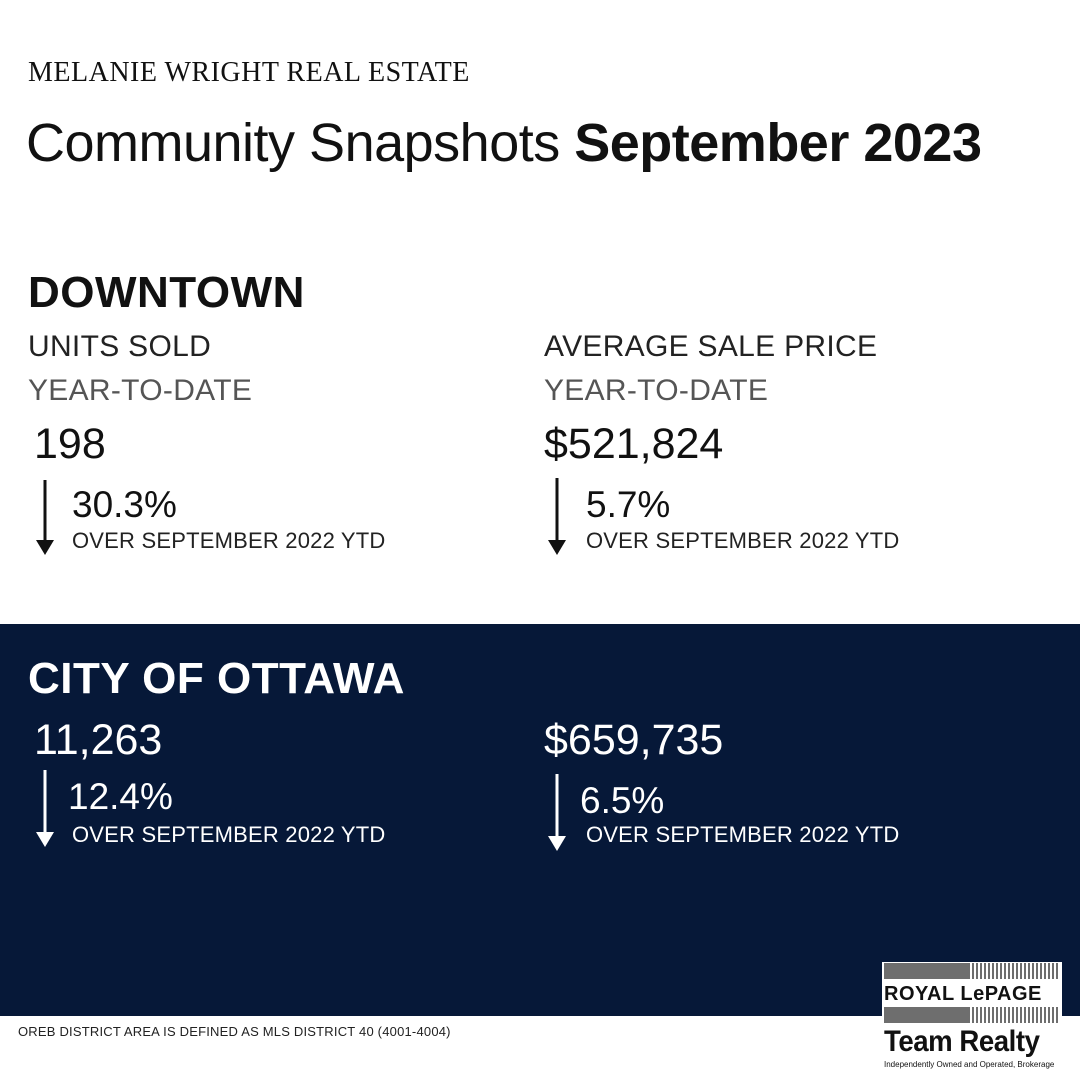  Describe the element at coordinates (711, 346) in the screenshot. I see `downtown-price-label: AVERAGE SALE PRICE` at that location.